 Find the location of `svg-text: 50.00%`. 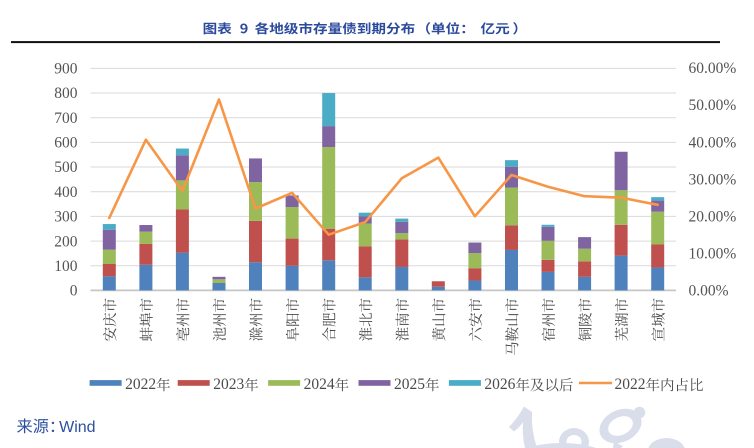

svg-text: 50.00% is located at coordinates (713, 105).